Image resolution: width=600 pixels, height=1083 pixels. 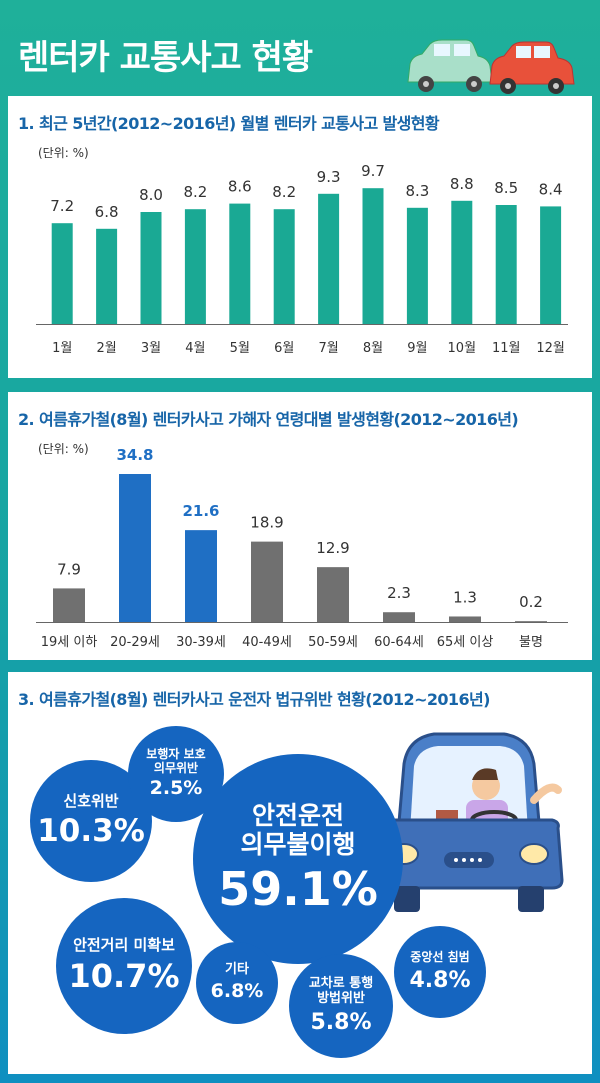 I want to click on category-label-3월: 3월, so click(x=151, y=348).